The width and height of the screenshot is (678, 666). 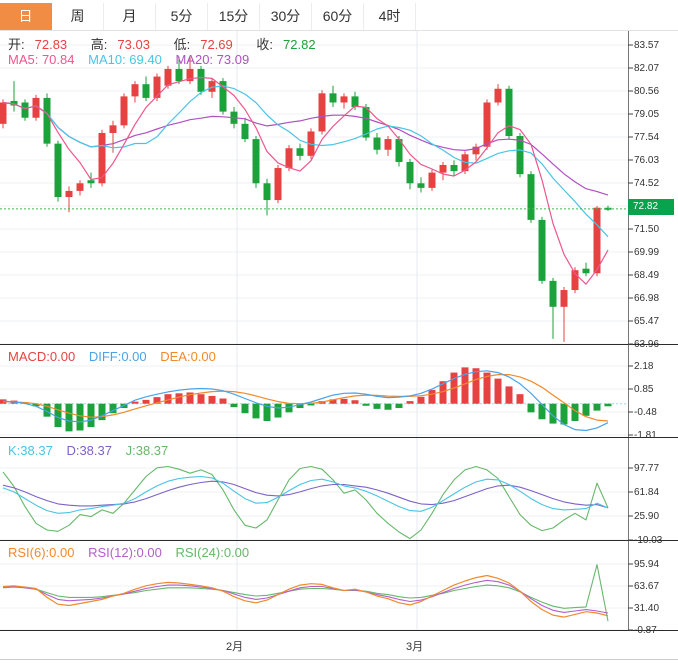 What do you see at coordinates (172, 43) in the screenshot?
I see `ohlc-readout: 开: 72.83 高: 73.03 低: 72.69 收: 72.82` at bounding box center [172, 43].